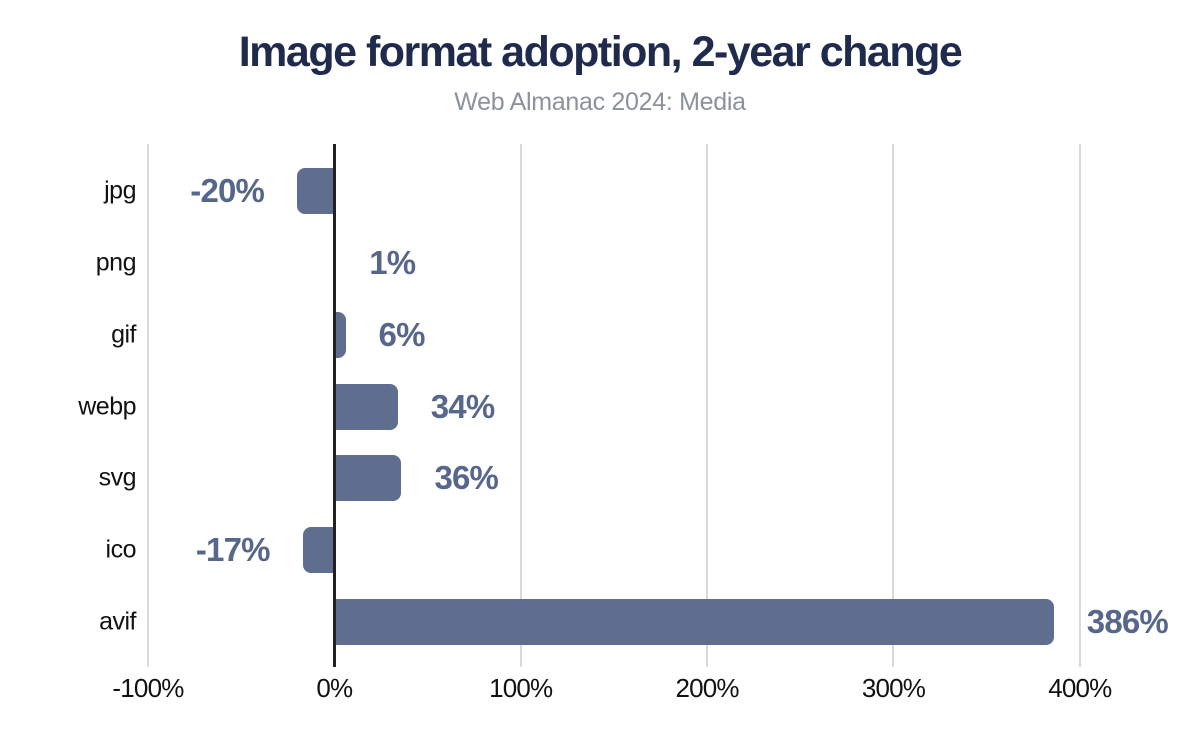 The height and width of the screenshot is (742, 1200). What do you see at coordinates (117, 477) in the screenshot?
I see `category-label-svg: svg` at bounding box center [117, 477].